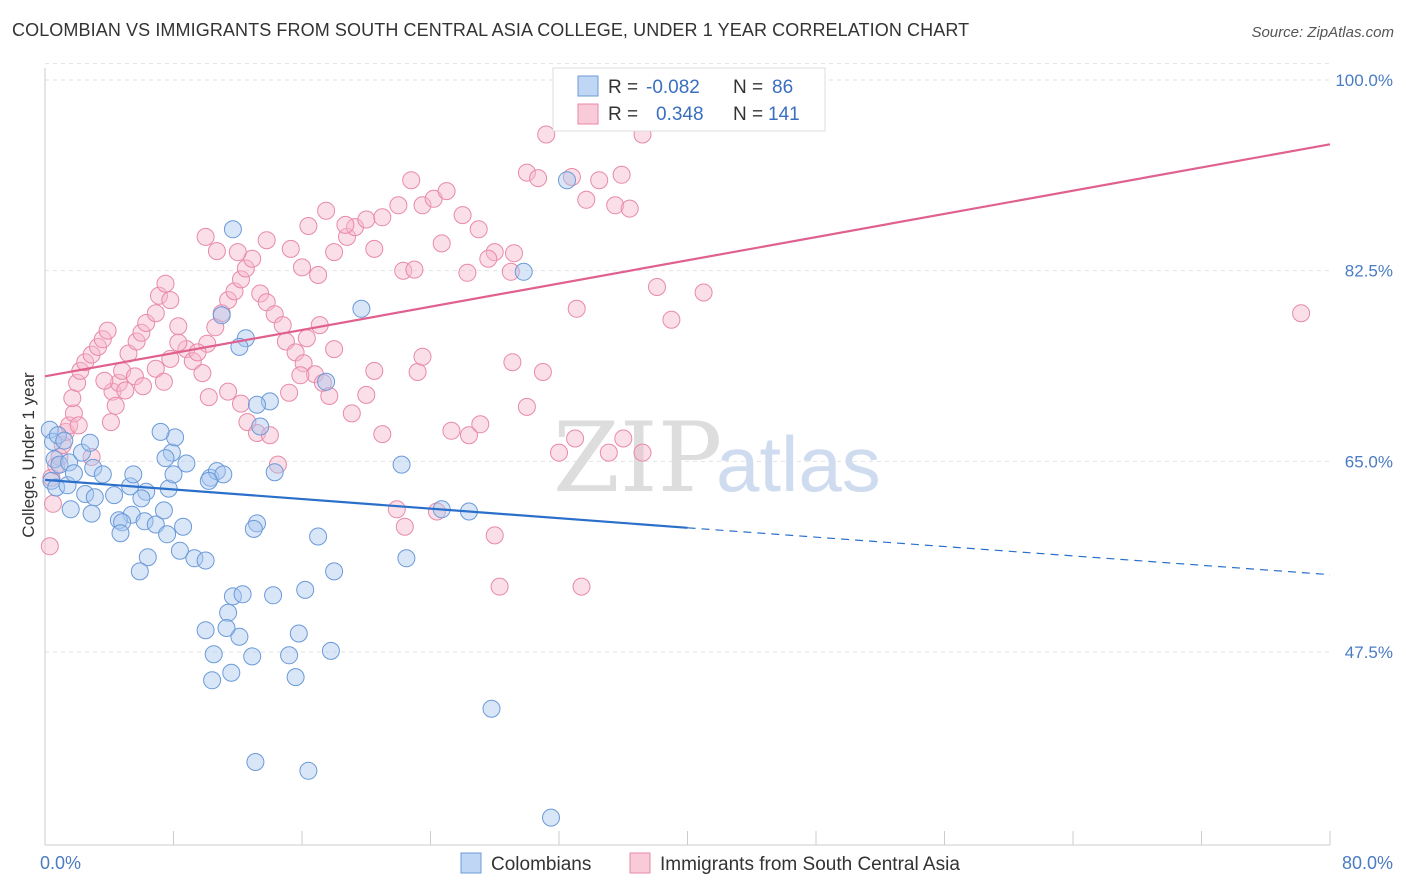 The image size is (1406, 892). What do you see at coordinates (588, 86) in the screenshot?
I see `legend-swatch-colombians` at bounding box center [588, 86].